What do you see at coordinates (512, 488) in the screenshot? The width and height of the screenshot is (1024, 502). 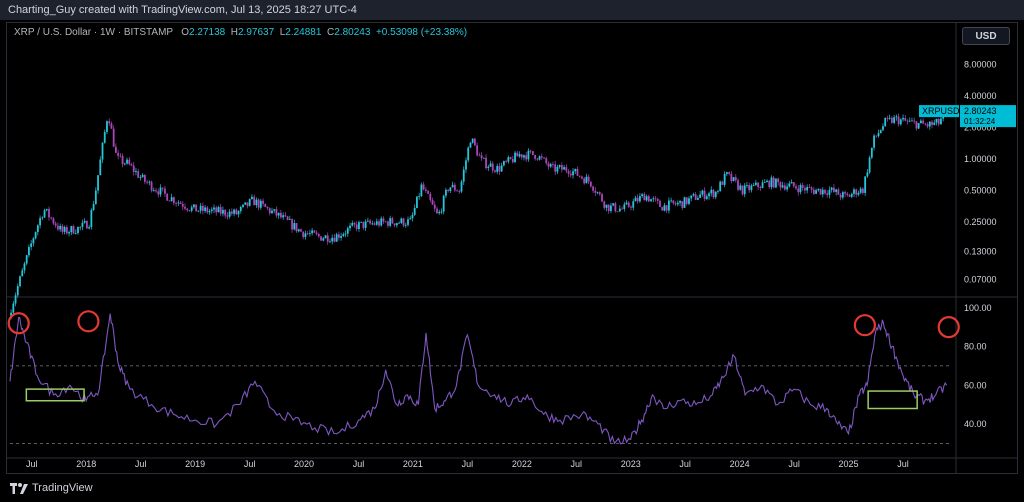 I see `footer-bar` at bounding box center [512, 488].